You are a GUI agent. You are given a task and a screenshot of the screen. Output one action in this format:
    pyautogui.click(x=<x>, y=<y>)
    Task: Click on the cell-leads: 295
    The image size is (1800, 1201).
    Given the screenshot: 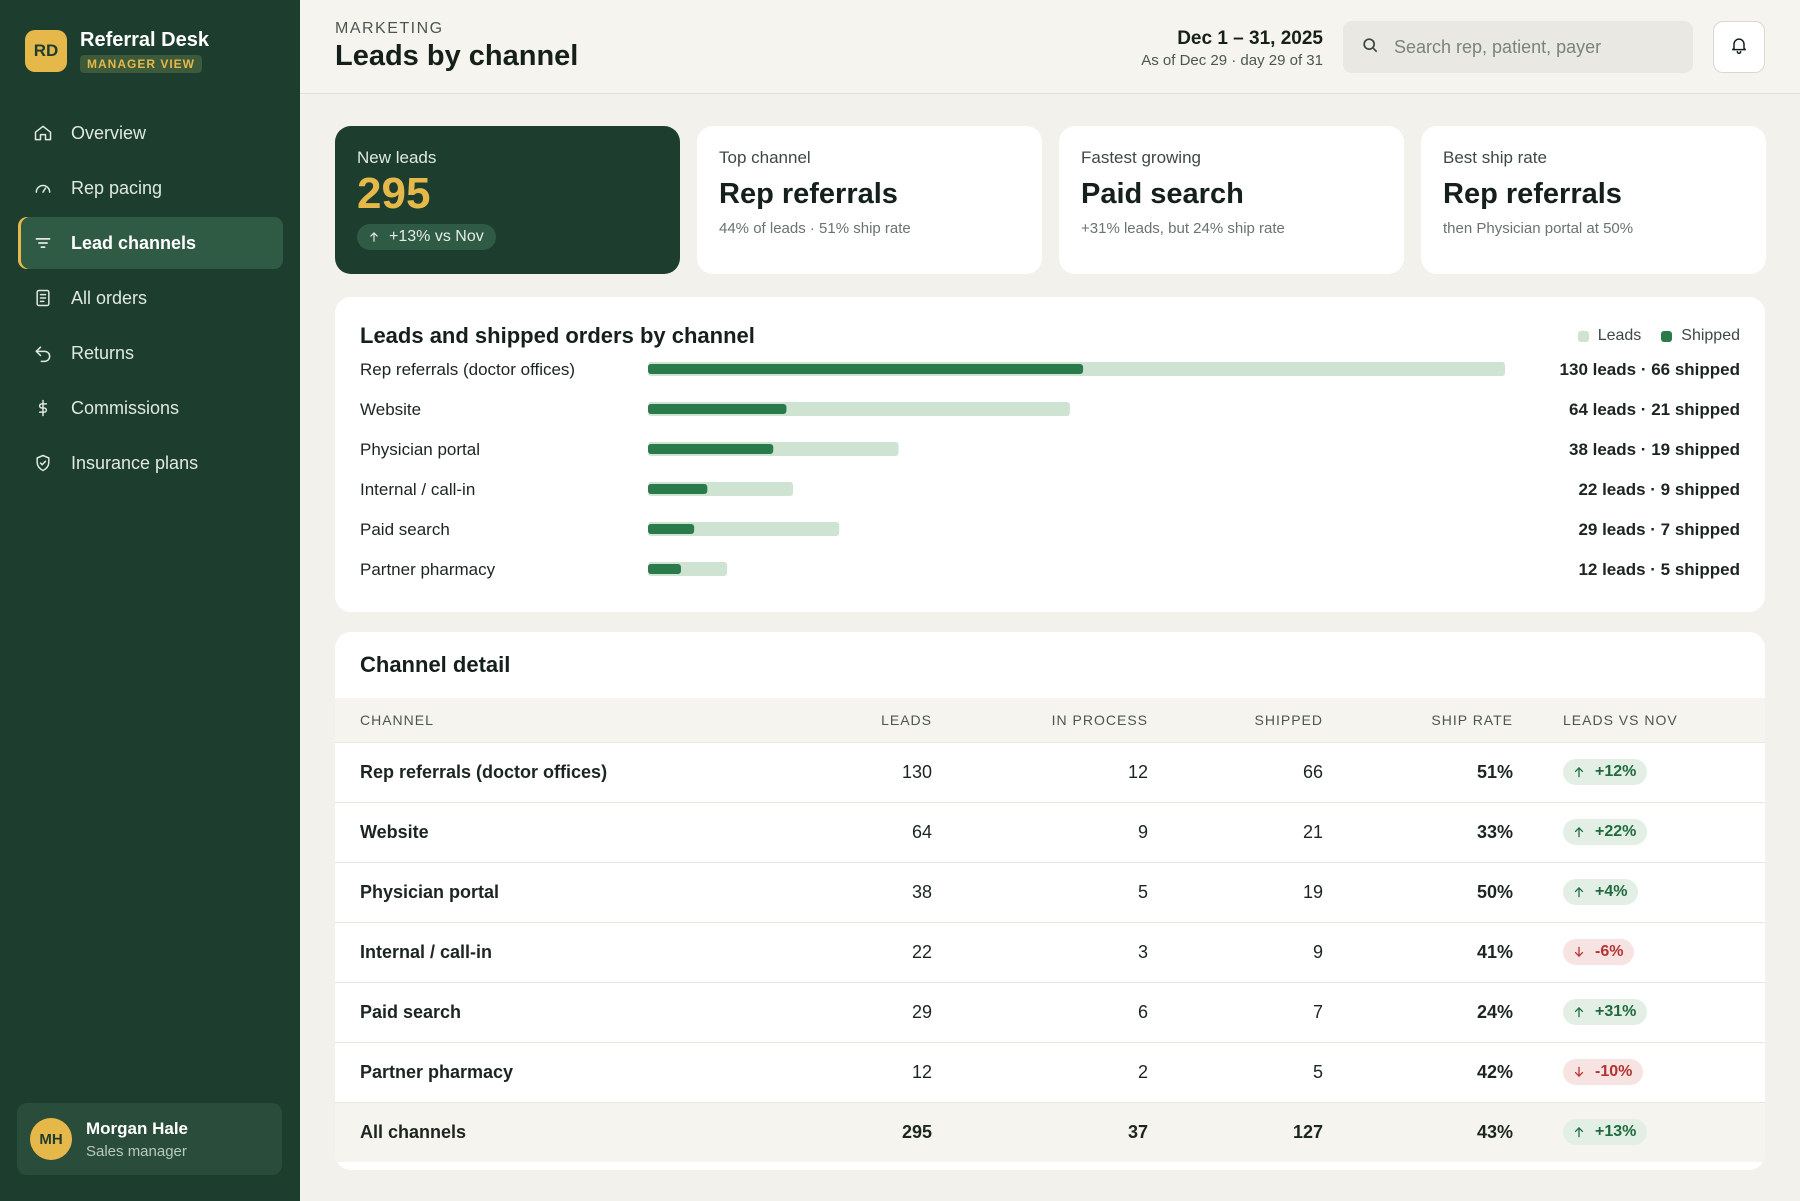 What is the action you would take?
    pyautogui.click(x=916, y=1131)
    